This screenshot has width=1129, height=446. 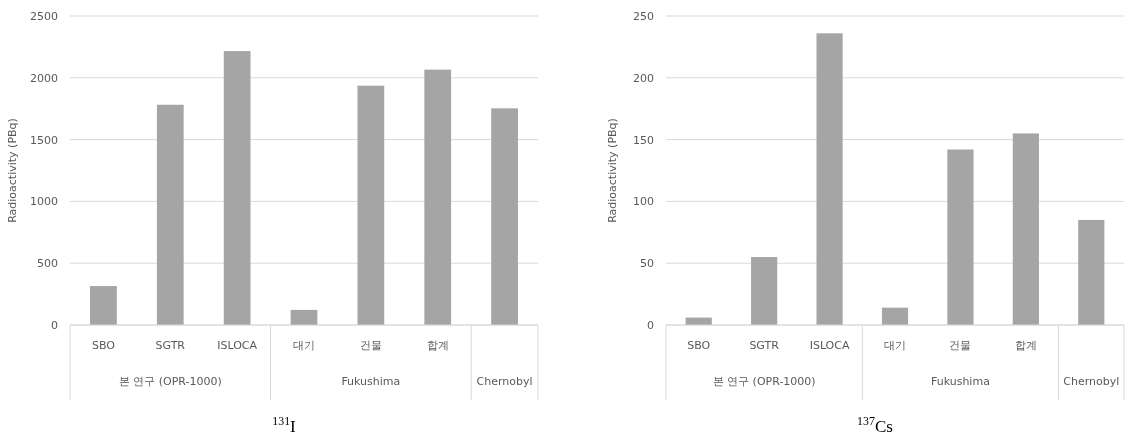 I want to click on y-tick-label: 1000, so click(x=44, y=202).